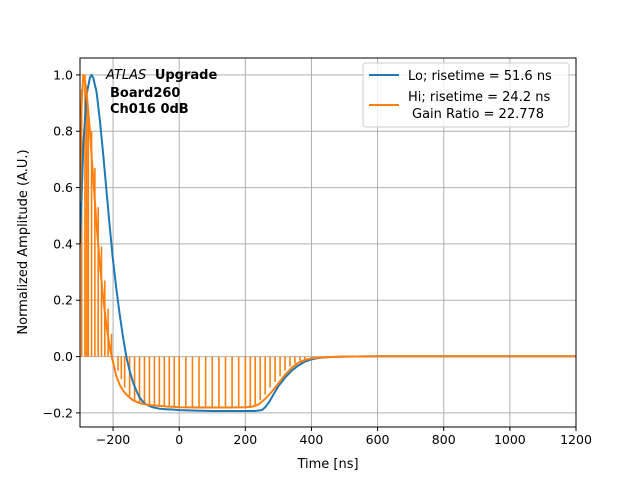  What do you see at coordinates (145, 93) in the screenshot?
I see `annotation-line-2: Board260` at bounding box center [145, 93].